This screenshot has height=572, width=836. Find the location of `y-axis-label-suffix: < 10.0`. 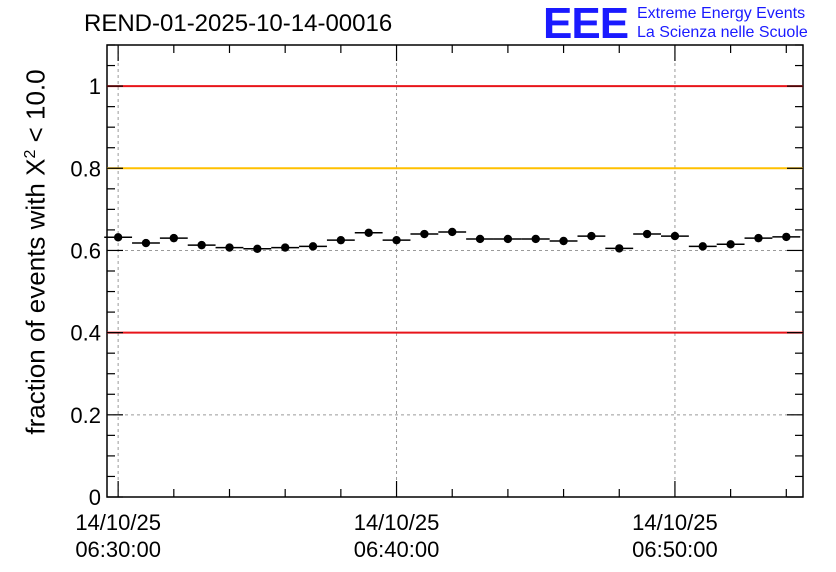

y-axis-label-suffix: < 10.0 is located at coordinates (35, 109).